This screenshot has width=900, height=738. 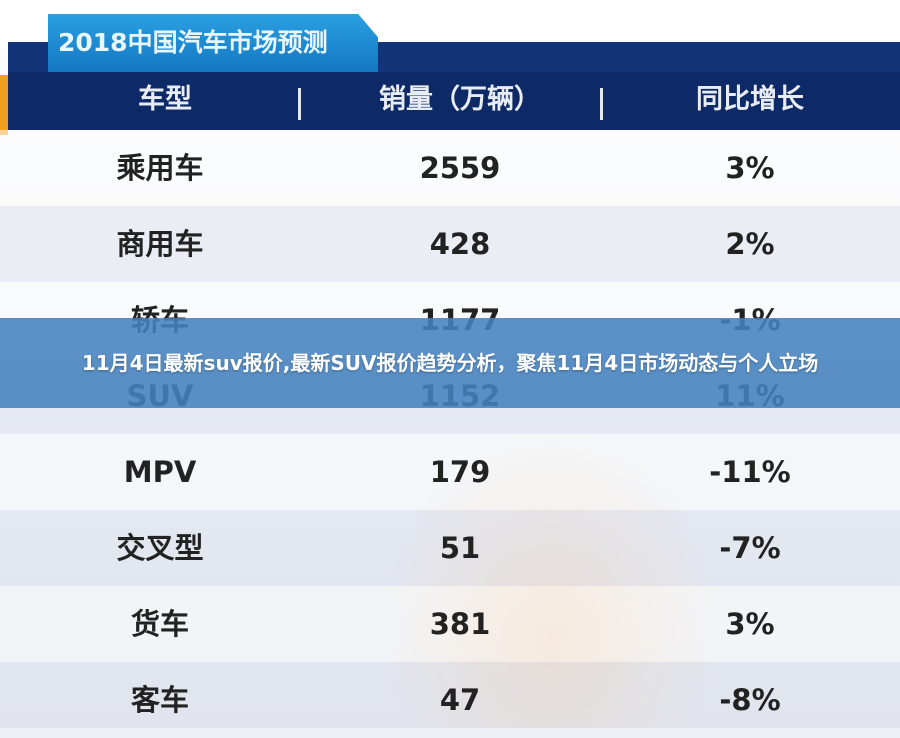 I want to click on cell-car-type: 交叉型, so click(x=160, y=548).